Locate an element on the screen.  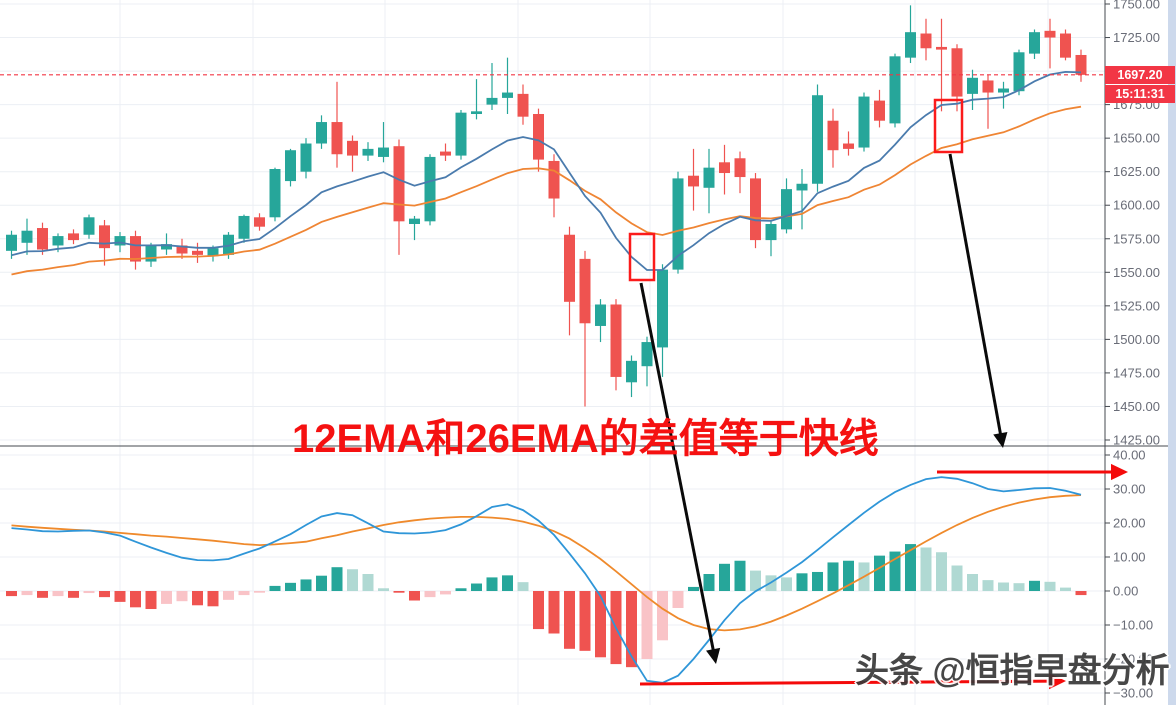
price-axis-label: 1575.00 is located at coordinates (1136, 238).